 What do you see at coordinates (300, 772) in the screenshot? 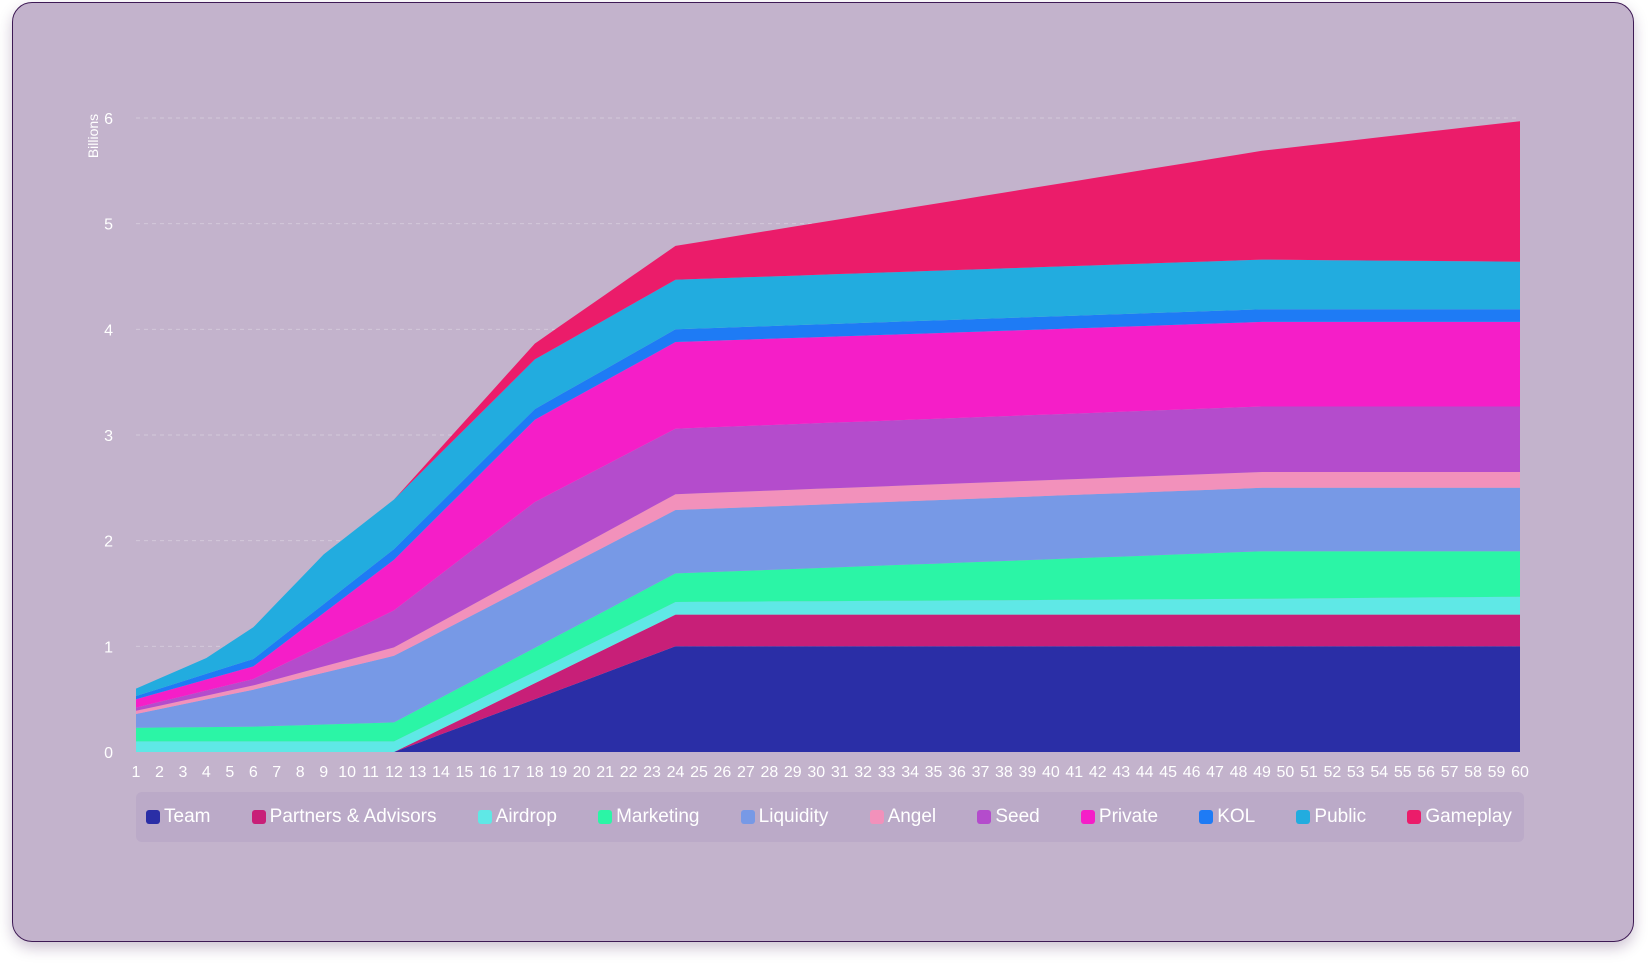
I see `x-tick-label: 8` at bounding box center [300, 772].